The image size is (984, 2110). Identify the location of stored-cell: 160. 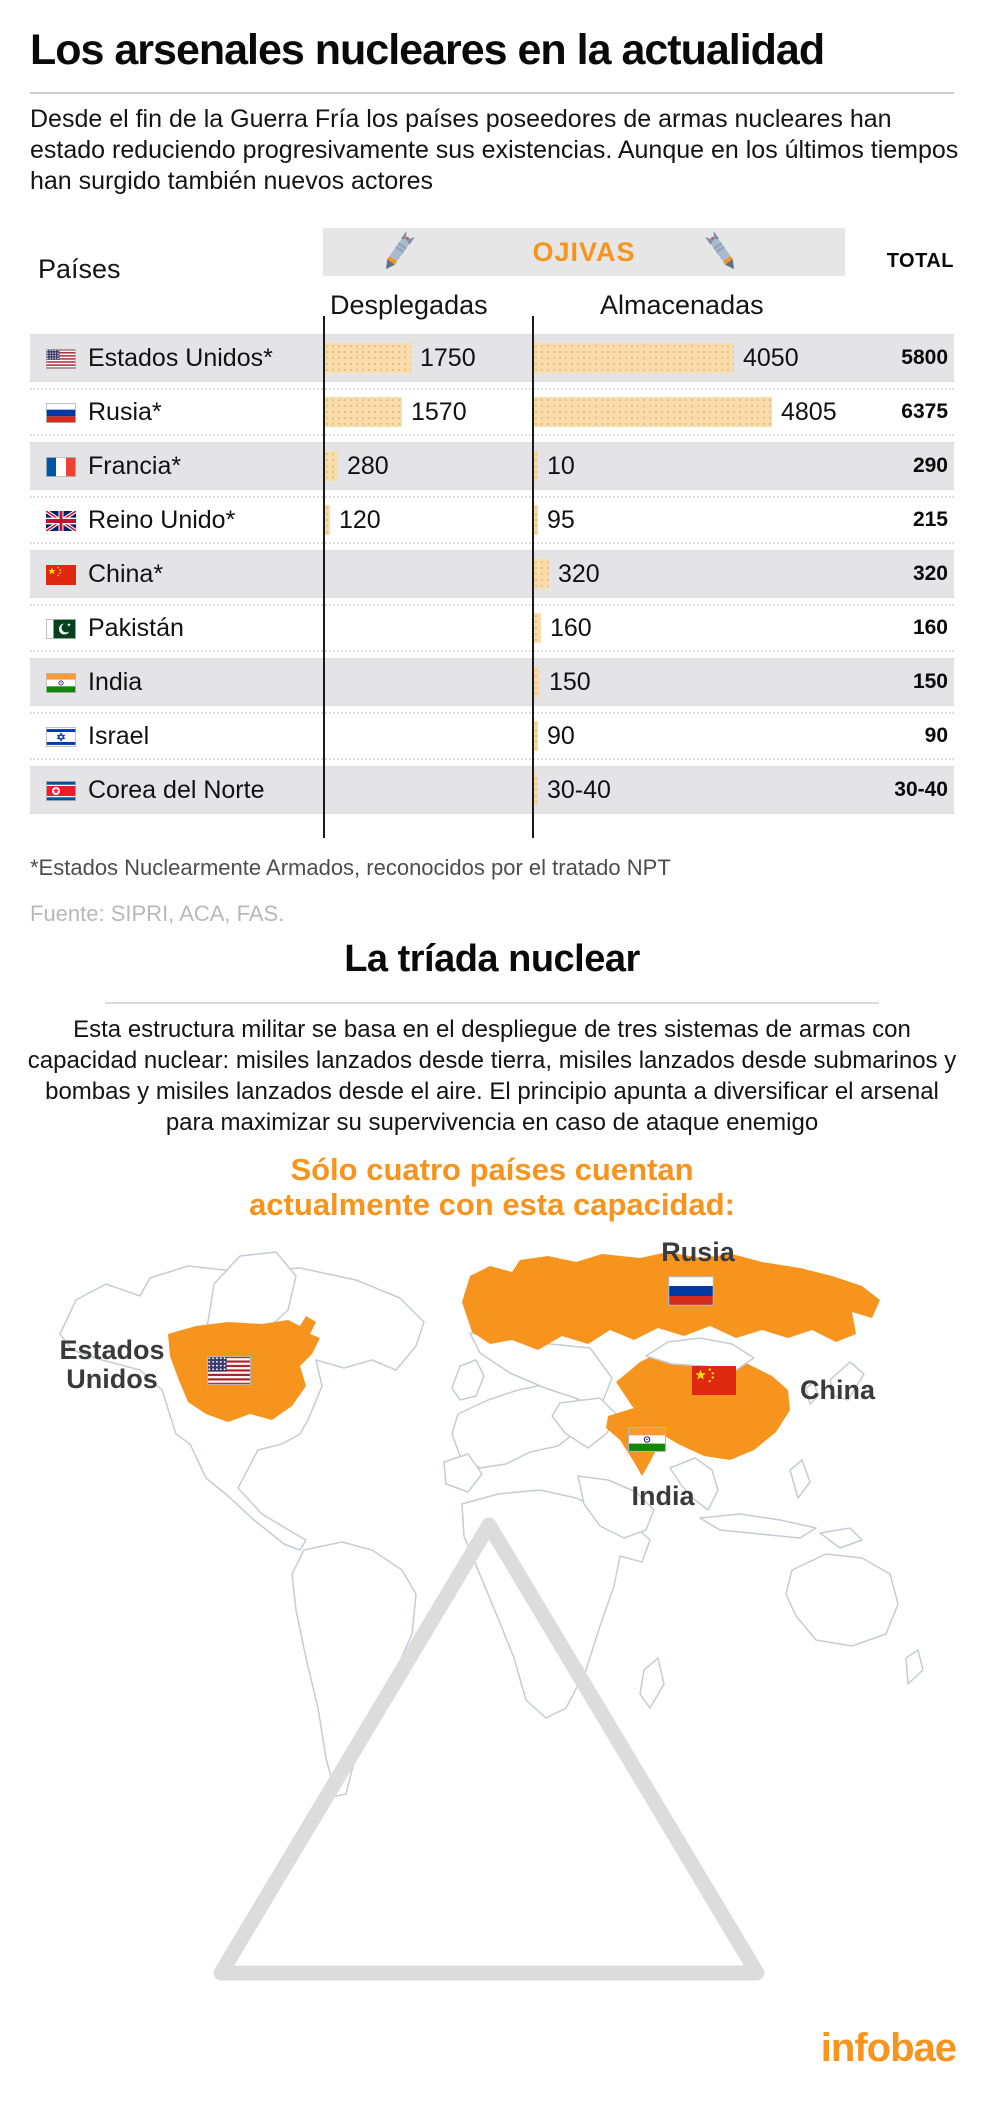
(693, 628).